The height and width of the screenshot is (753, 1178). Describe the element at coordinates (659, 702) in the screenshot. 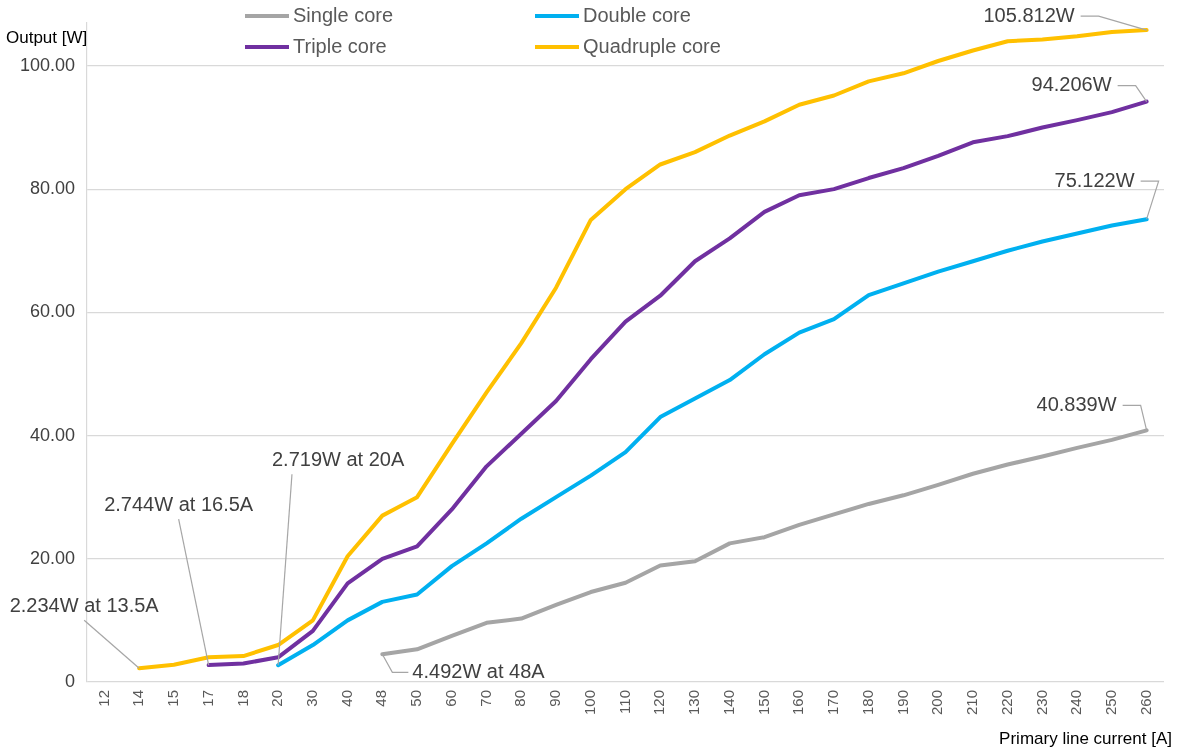

I see `x-tick-label: 120` at that location.